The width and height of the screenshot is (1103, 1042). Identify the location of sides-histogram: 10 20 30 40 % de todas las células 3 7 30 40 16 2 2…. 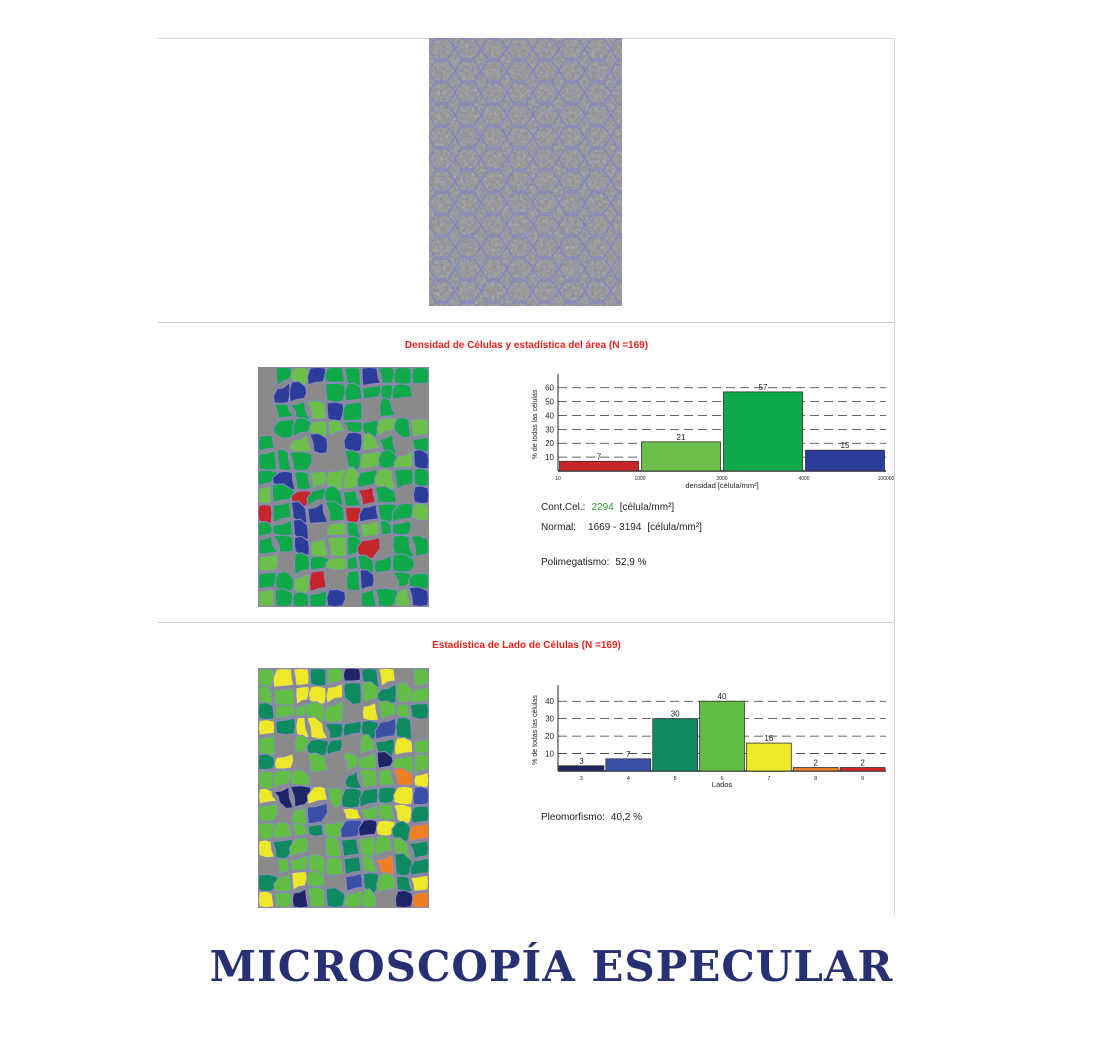
(709, 737).